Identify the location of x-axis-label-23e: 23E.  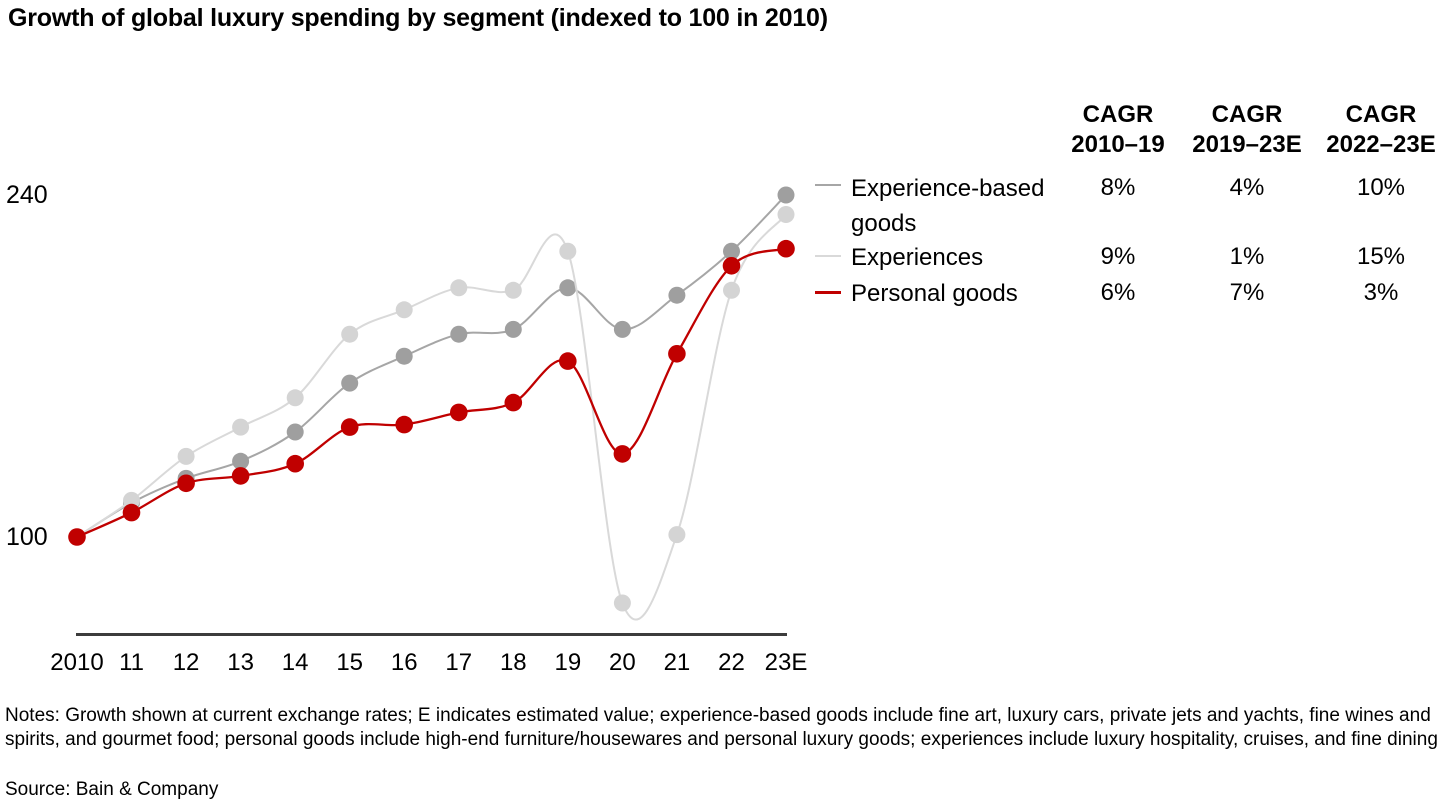
(786, 662).